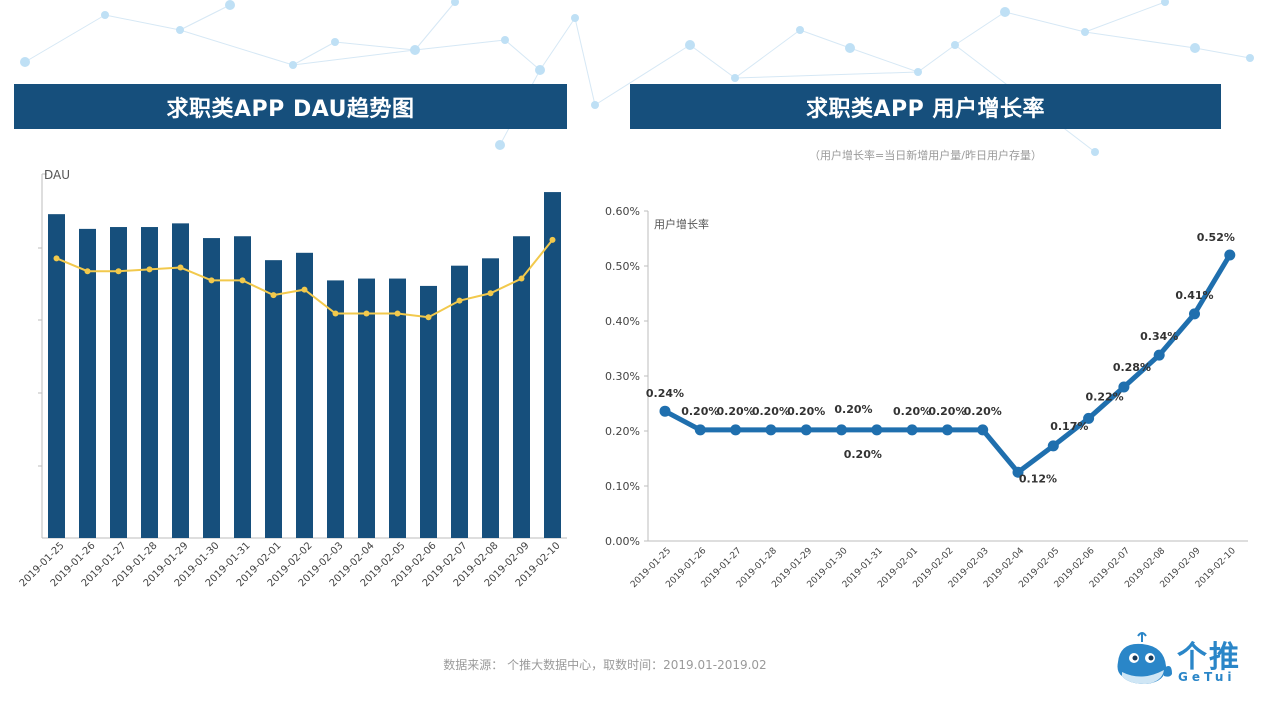 Image resolution: width=1267 pixels, height=713 pixels. What do you see at coordinates (1132, 367) in the screenshot?
I see `data-label: 0.28%` at bounding box center [1132, 367].